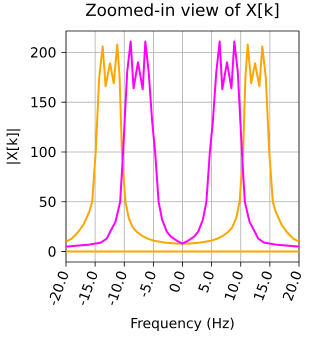 This screenshot has height=340, width=320. Describe the element at coordinates (183, 324) in the screenshot. I see `x-axis-title: Frequency (Hz)` at that location.